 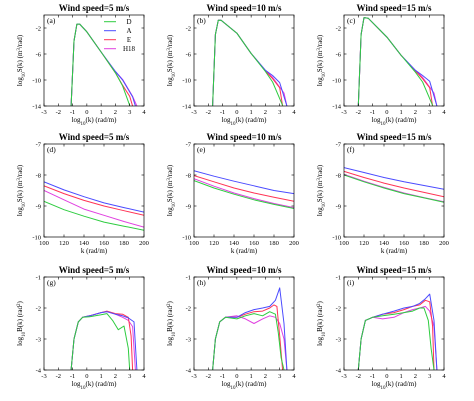 What do you see at coordinates (364, 243) in the screenshot?
I see `x-tick-label: 120` at bounding box center [364, 243].